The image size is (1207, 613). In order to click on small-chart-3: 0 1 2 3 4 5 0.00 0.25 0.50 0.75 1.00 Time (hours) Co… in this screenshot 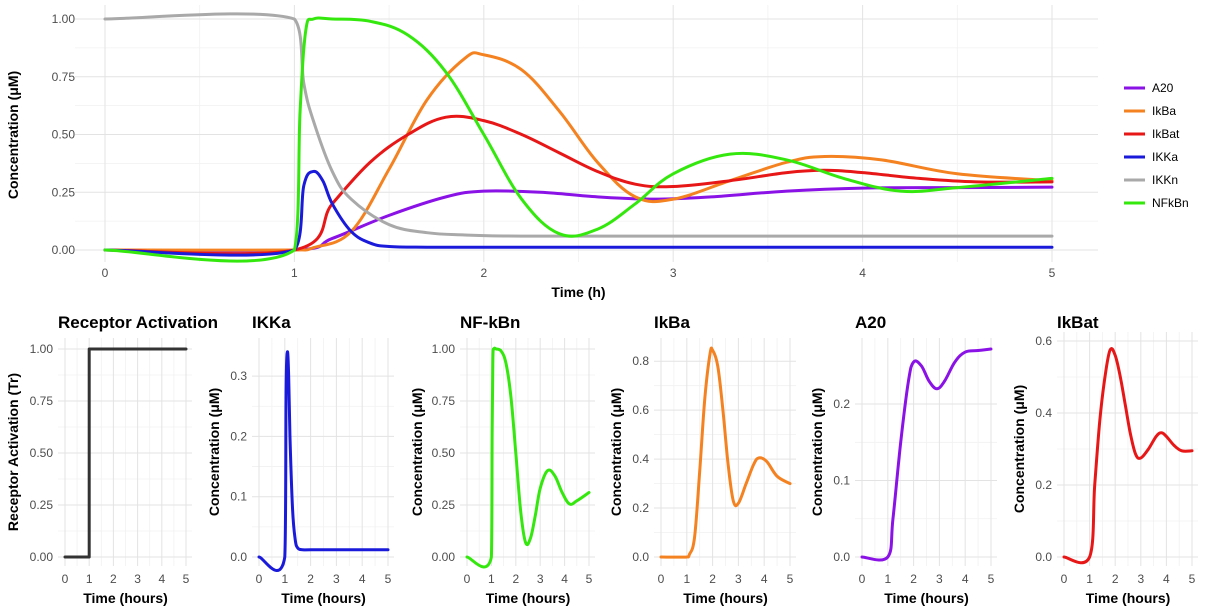, I will do `click(502, 459)`.